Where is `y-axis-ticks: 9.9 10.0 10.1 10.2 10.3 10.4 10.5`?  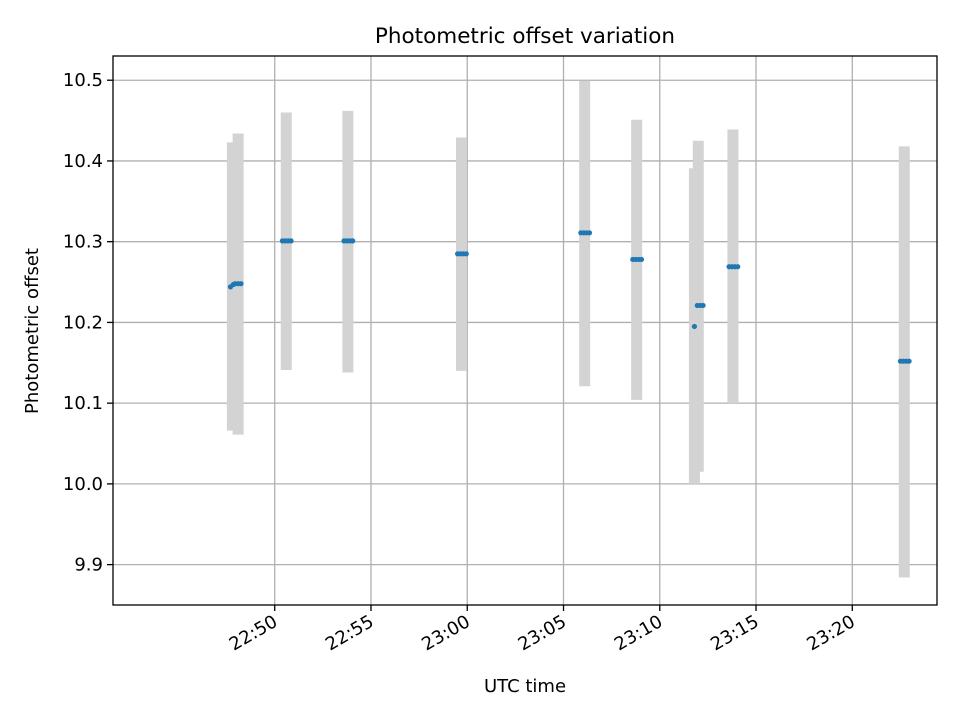 y-axis-ticks: 9.9 10.0 10.1 10.2 10.3 10.4 10.5 is located at coordinates (88, 323).